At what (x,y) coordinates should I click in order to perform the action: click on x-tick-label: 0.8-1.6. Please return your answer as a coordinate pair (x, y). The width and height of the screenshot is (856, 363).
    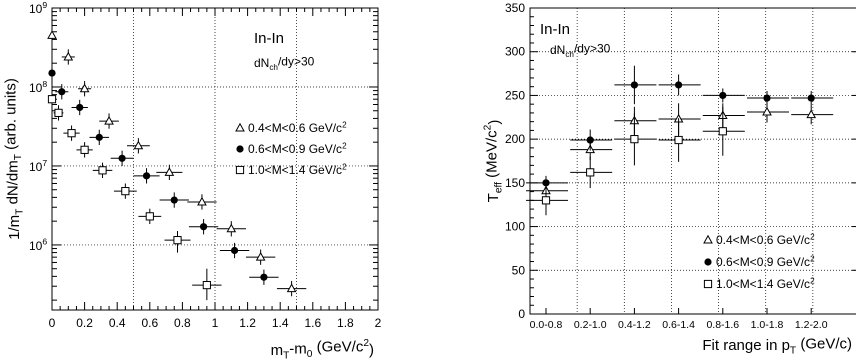
    Looking at the image, I should click on (722, 325).